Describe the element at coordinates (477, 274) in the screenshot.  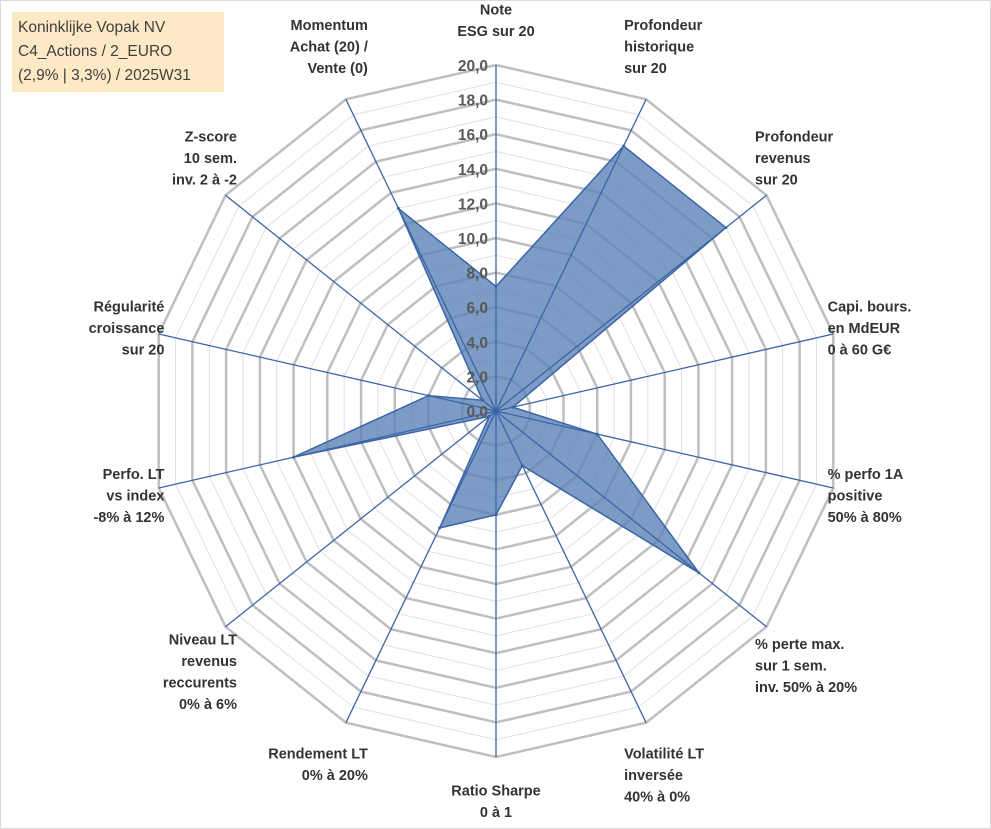
I see `tick-label: 8,0` at that location.